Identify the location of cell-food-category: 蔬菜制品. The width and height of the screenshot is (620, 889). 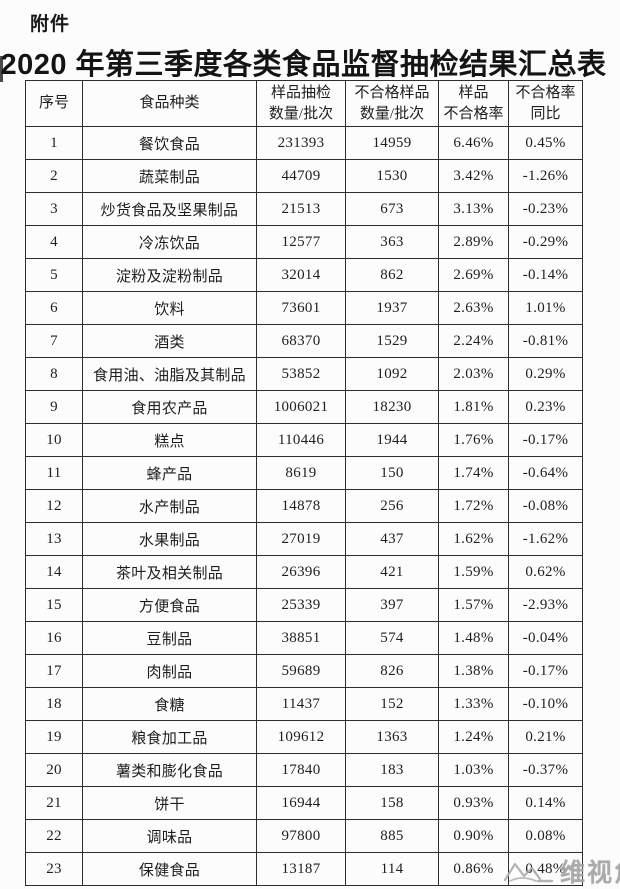
(169, 176).